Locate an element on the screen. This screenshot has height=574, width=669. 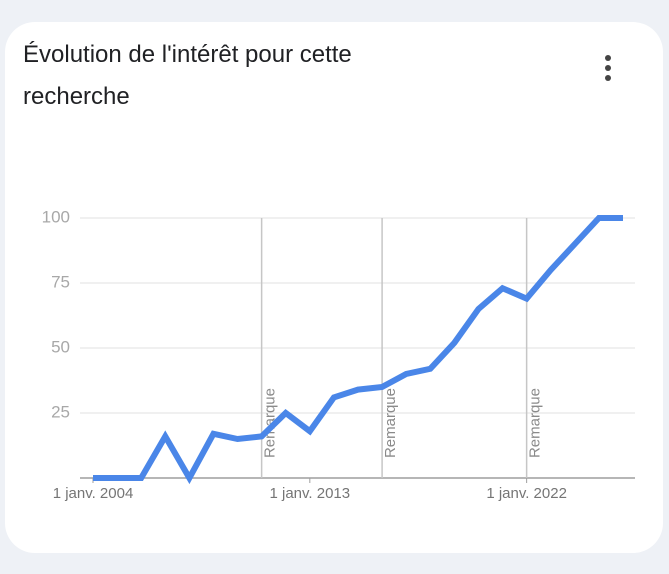
x-tick-label: 1 janv. 2022 is located at coordinates (526, 493).